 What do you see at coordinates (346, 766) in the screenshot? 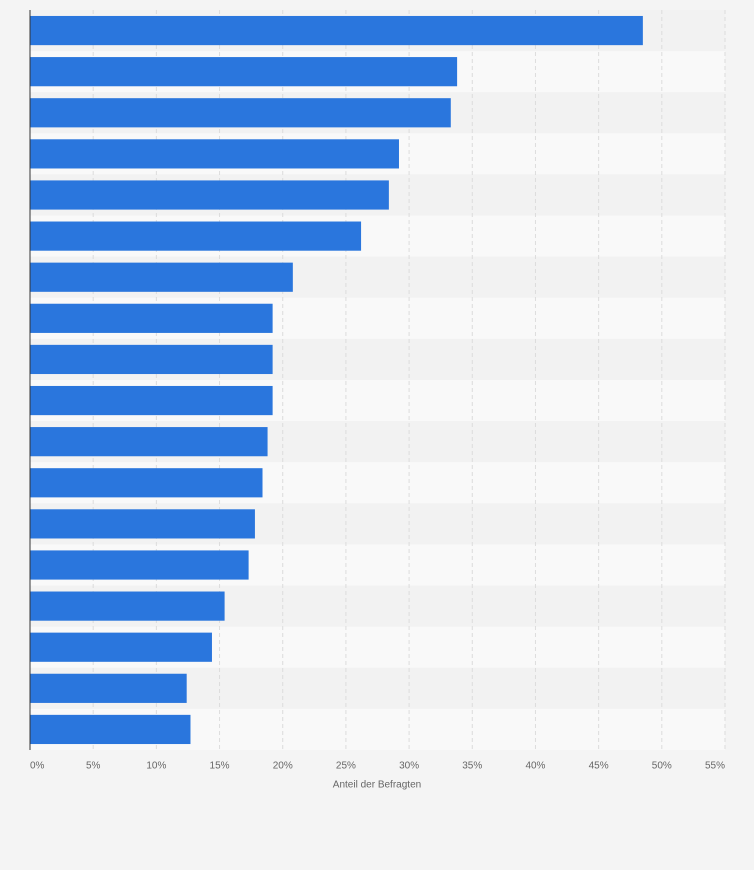
I see `x-tick-label: 25%` at bounding box center [346, 766].